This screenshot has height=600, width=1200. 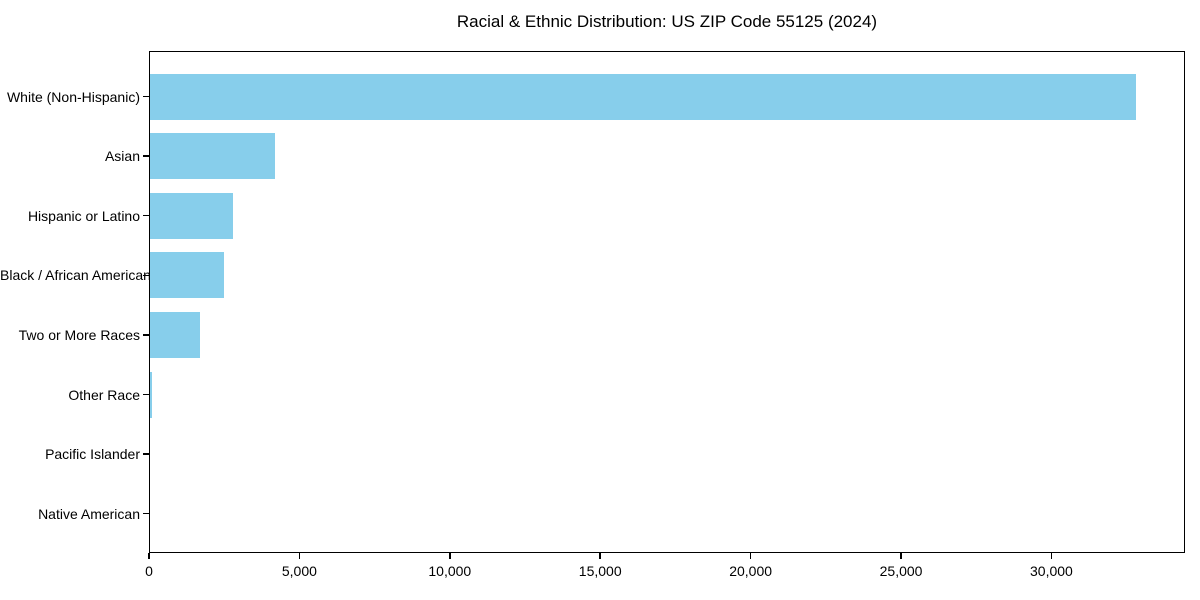 I want to click on y-tick-mark-two-or-more-races, so click(x=146, y=335).